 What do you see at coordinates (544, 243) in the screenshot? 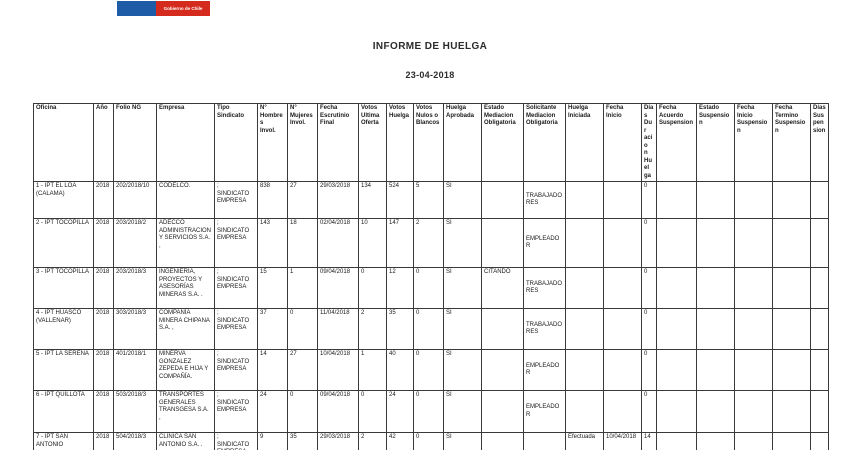
I see `table-cell: EMPLEADOR` at bounding box center [544, 243].